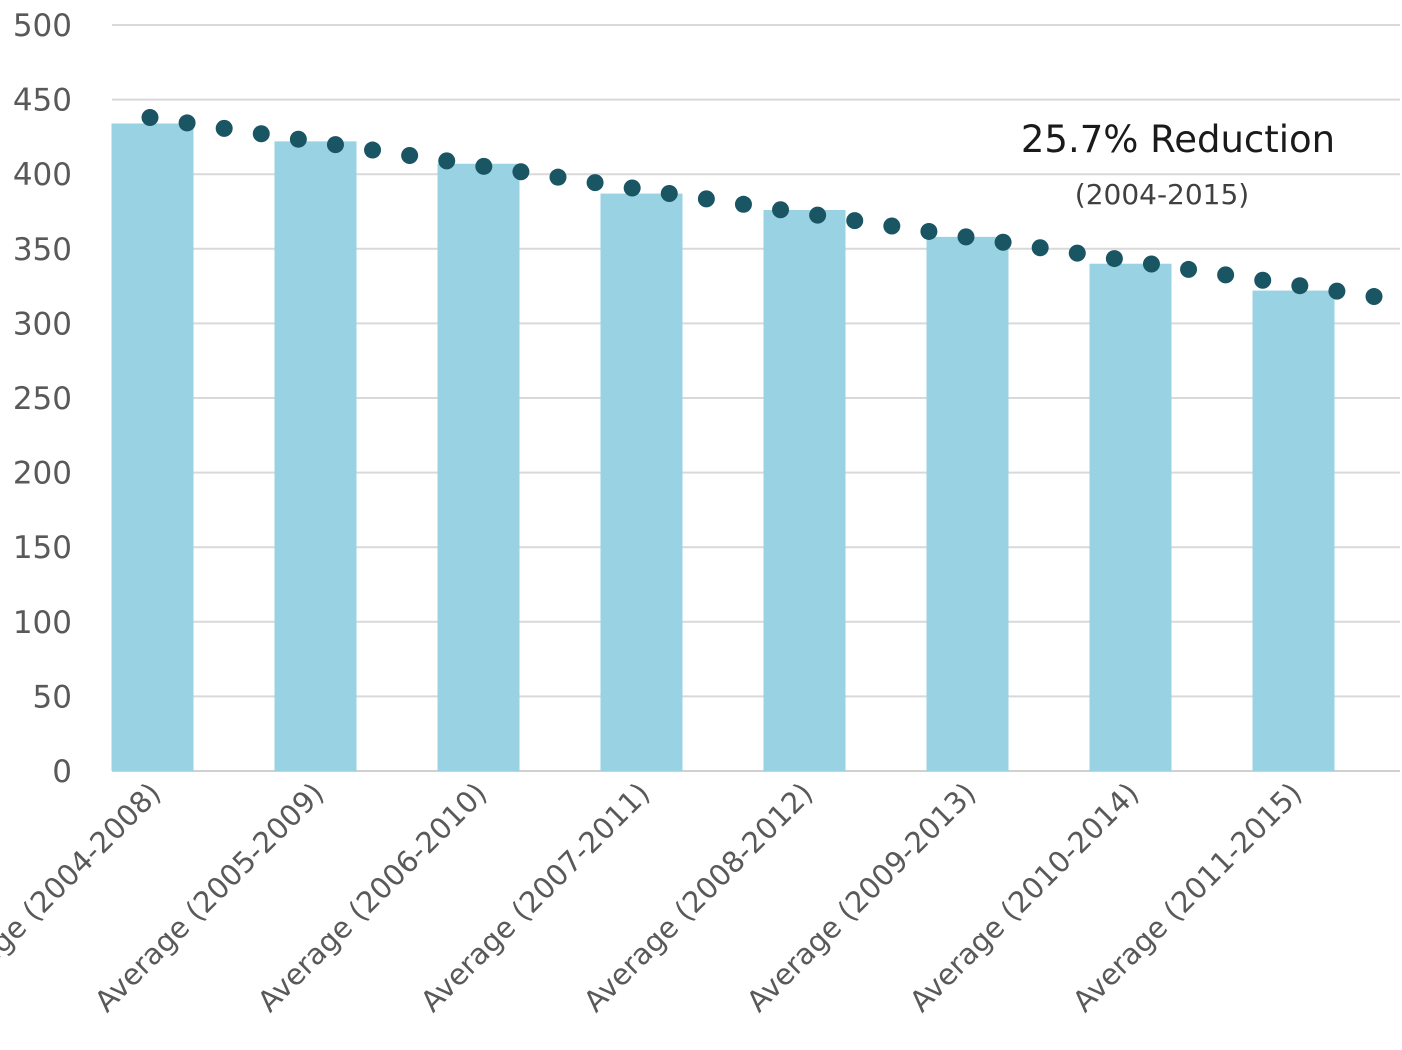 The width and height of the screenshot is (1402, 1050). What do you see at coordinates (42, 623) in the screenshot?
I see `y-tick-label: 100` at bounding box center [42, 623].